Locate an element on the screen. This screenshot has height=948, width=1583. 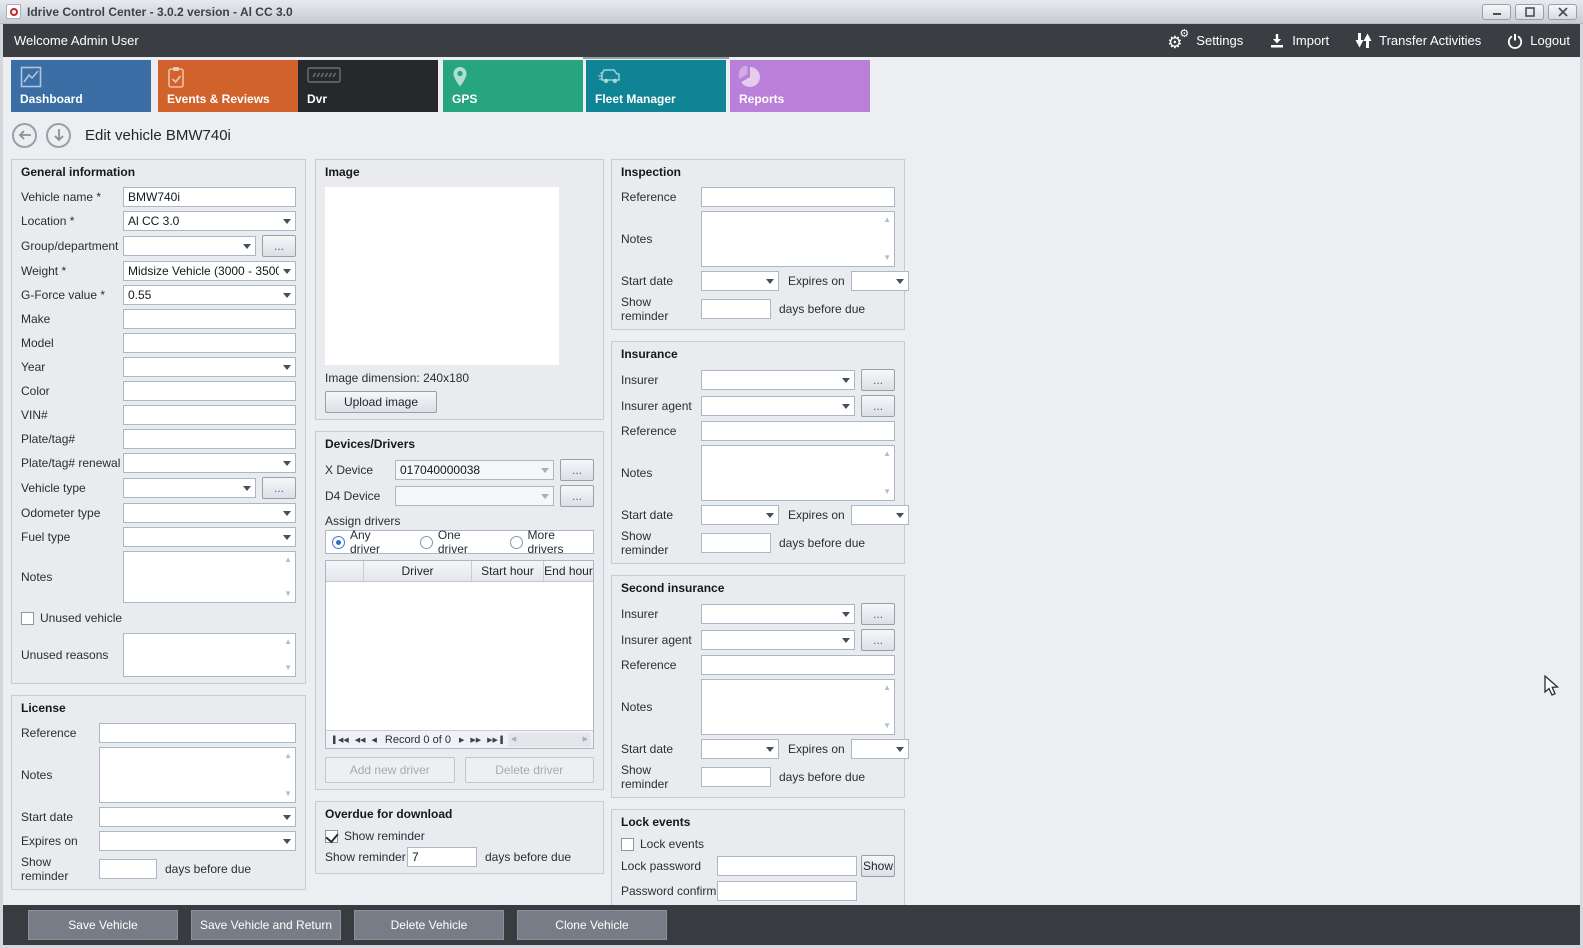
second-agent-select is located at coordinates (778, 640).